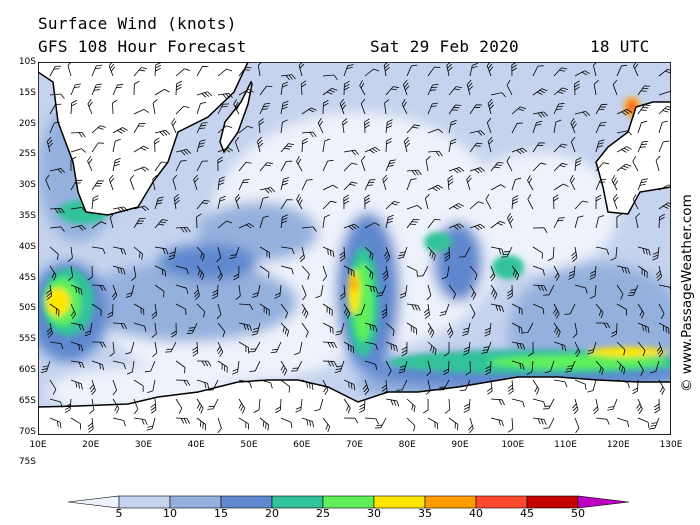  I want to click on longitude-label: 40E, so click(196, 445).